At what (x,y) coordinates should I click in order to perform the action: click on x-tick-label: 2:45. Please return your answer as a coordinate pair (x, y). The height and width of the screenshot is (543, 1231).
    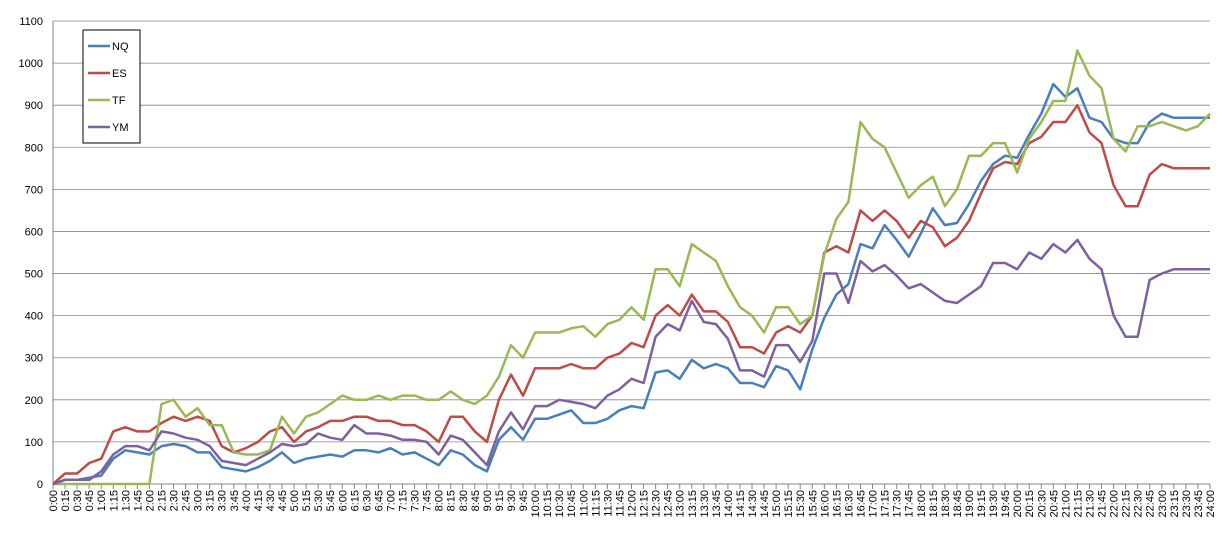
    Looking at the image, I should click on (187, 500).